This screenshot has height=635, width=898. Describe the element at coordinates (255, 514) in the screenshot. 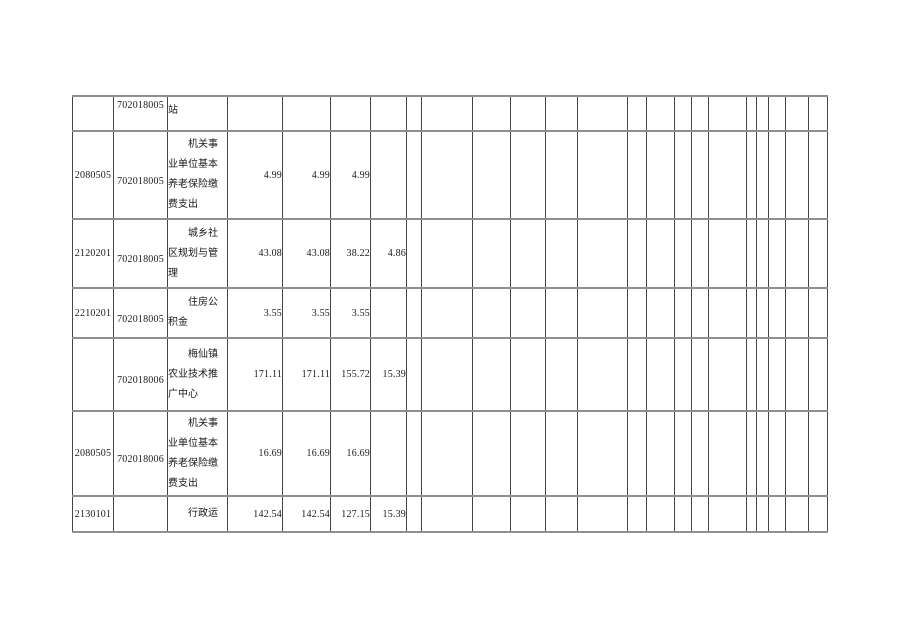

I see `amount-cell: 142.54` at that location.